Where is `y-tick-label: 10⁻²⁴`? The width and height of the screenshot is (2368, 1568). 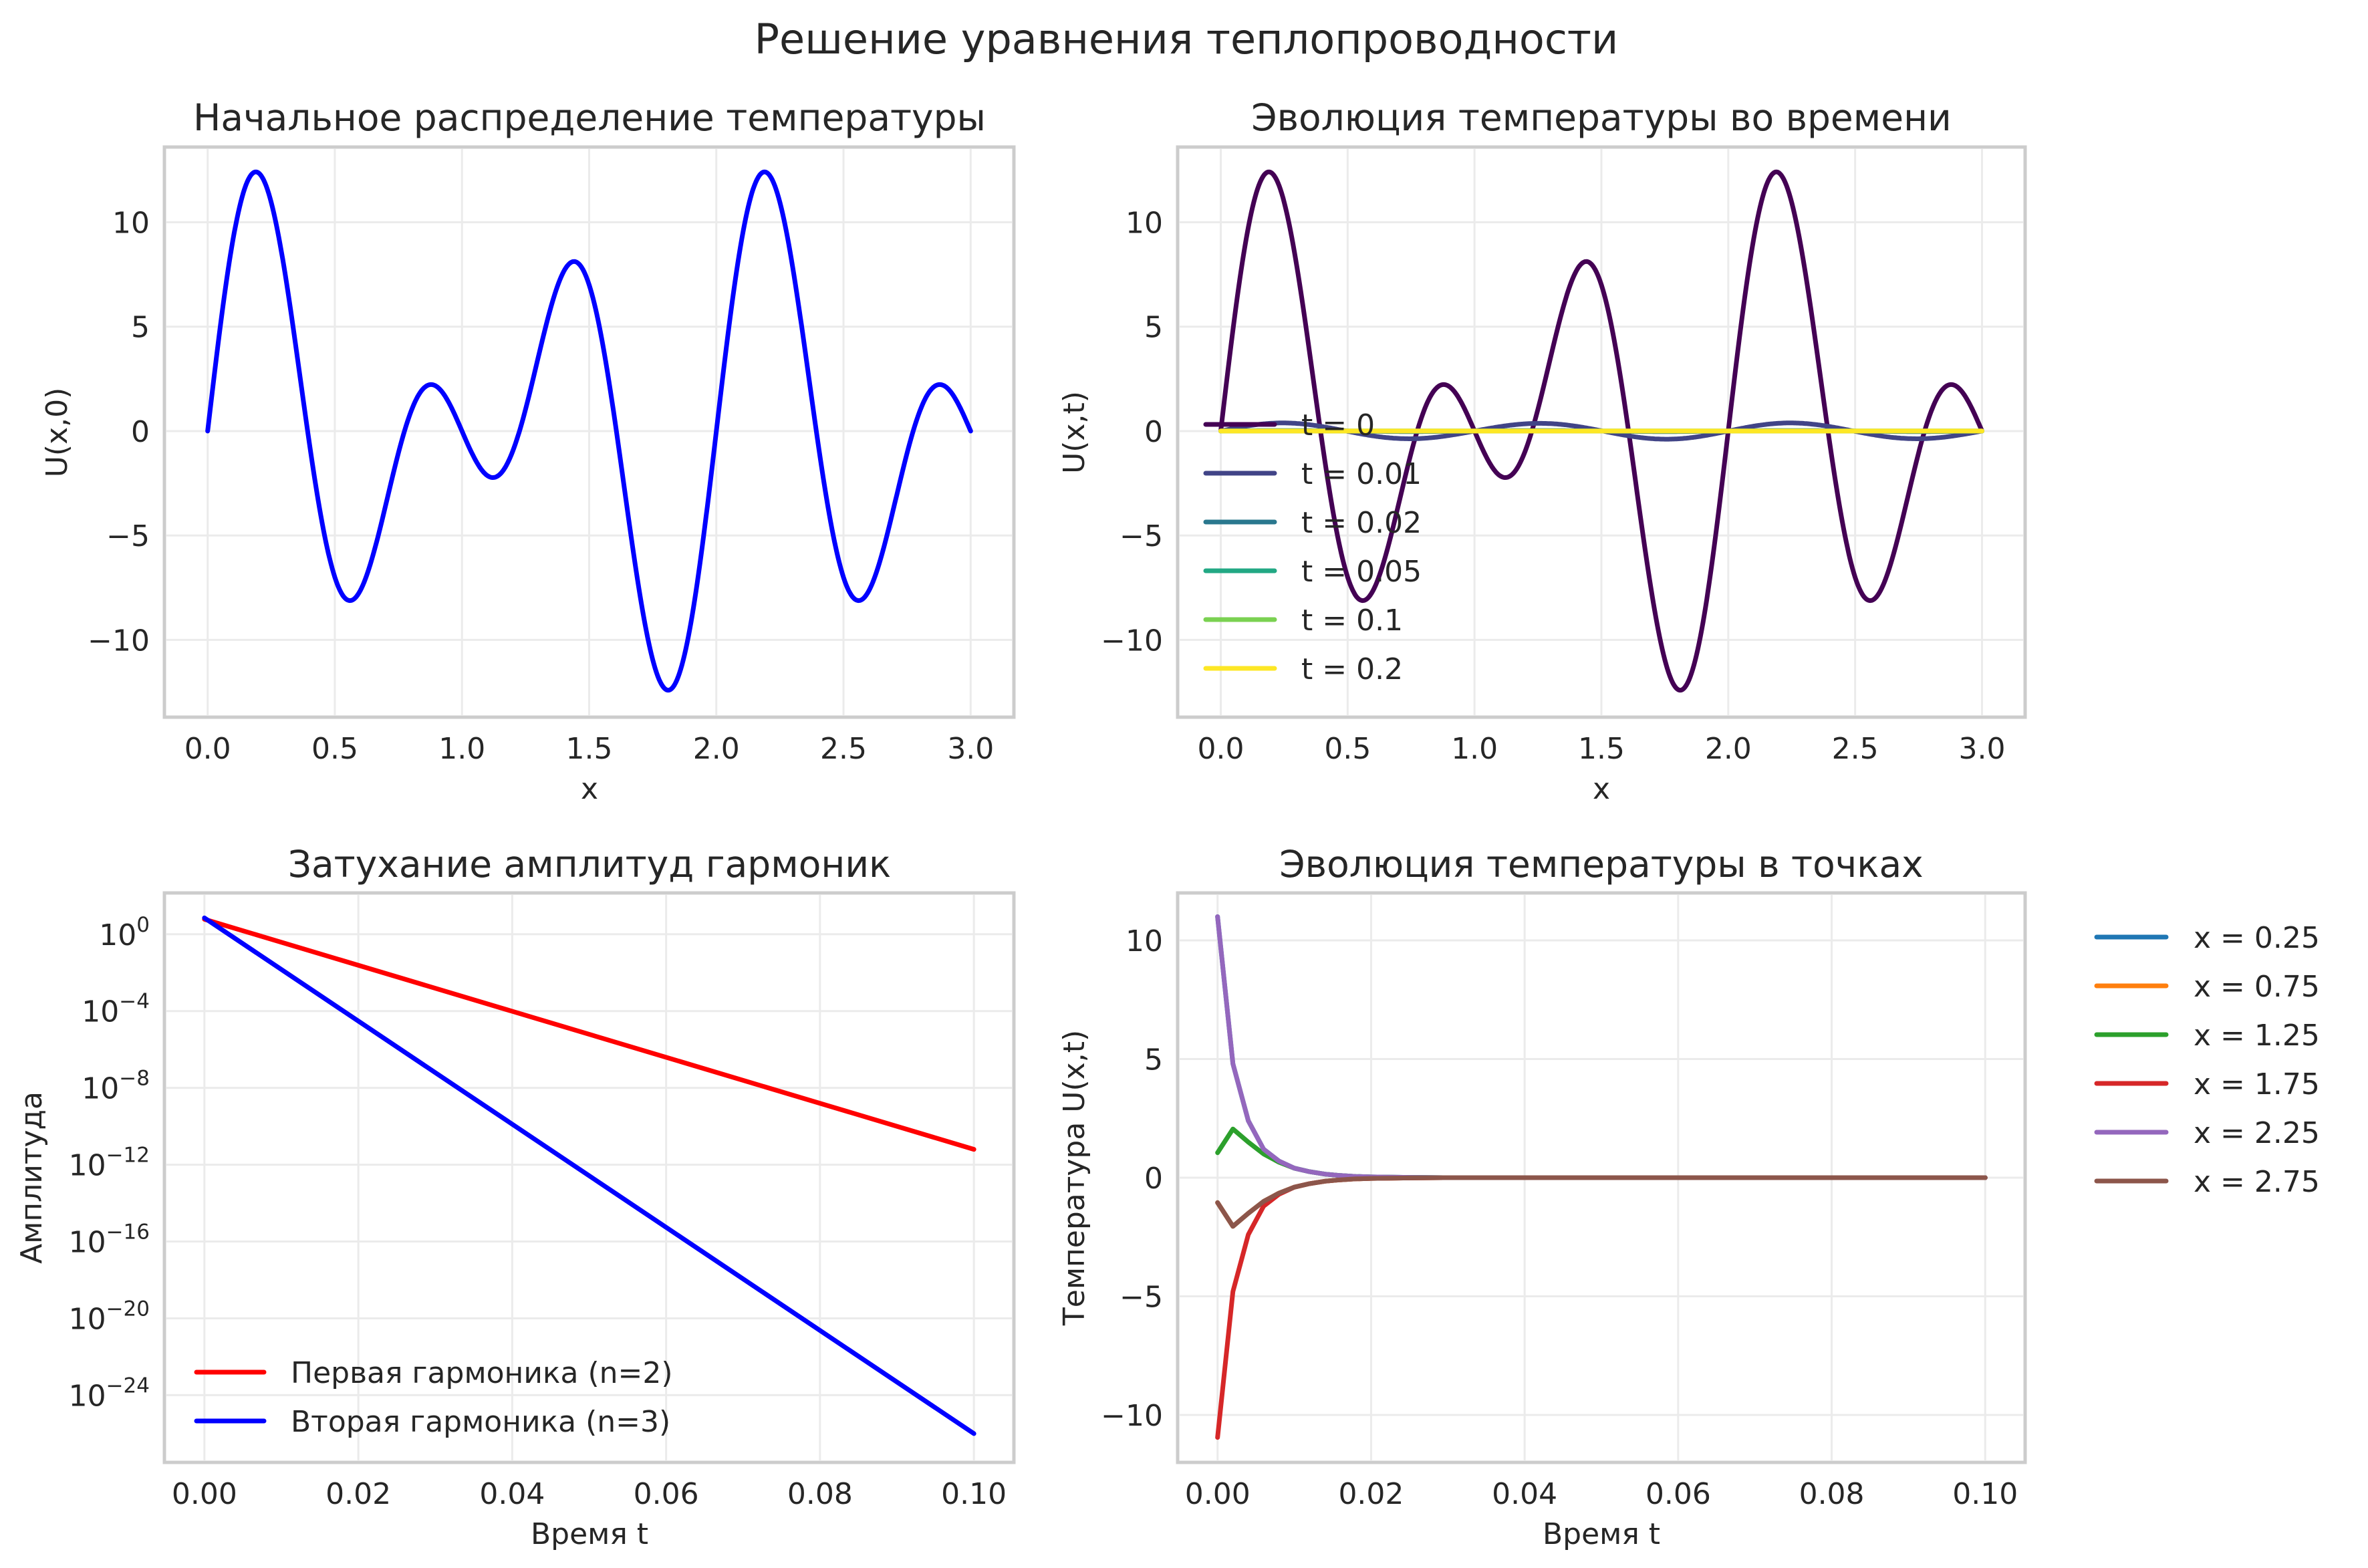 y-tick-label: 10⁻²⁴ is located at coordinates (109, 1393).